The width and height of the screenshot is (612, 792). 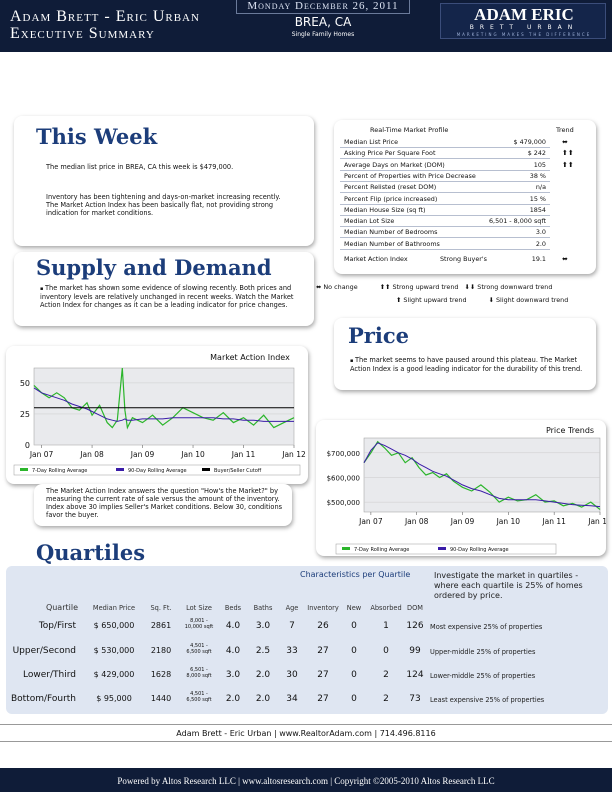 I want to click on profile-row: Average Days on Market (DOM) 105, so click(x=445, y=165).